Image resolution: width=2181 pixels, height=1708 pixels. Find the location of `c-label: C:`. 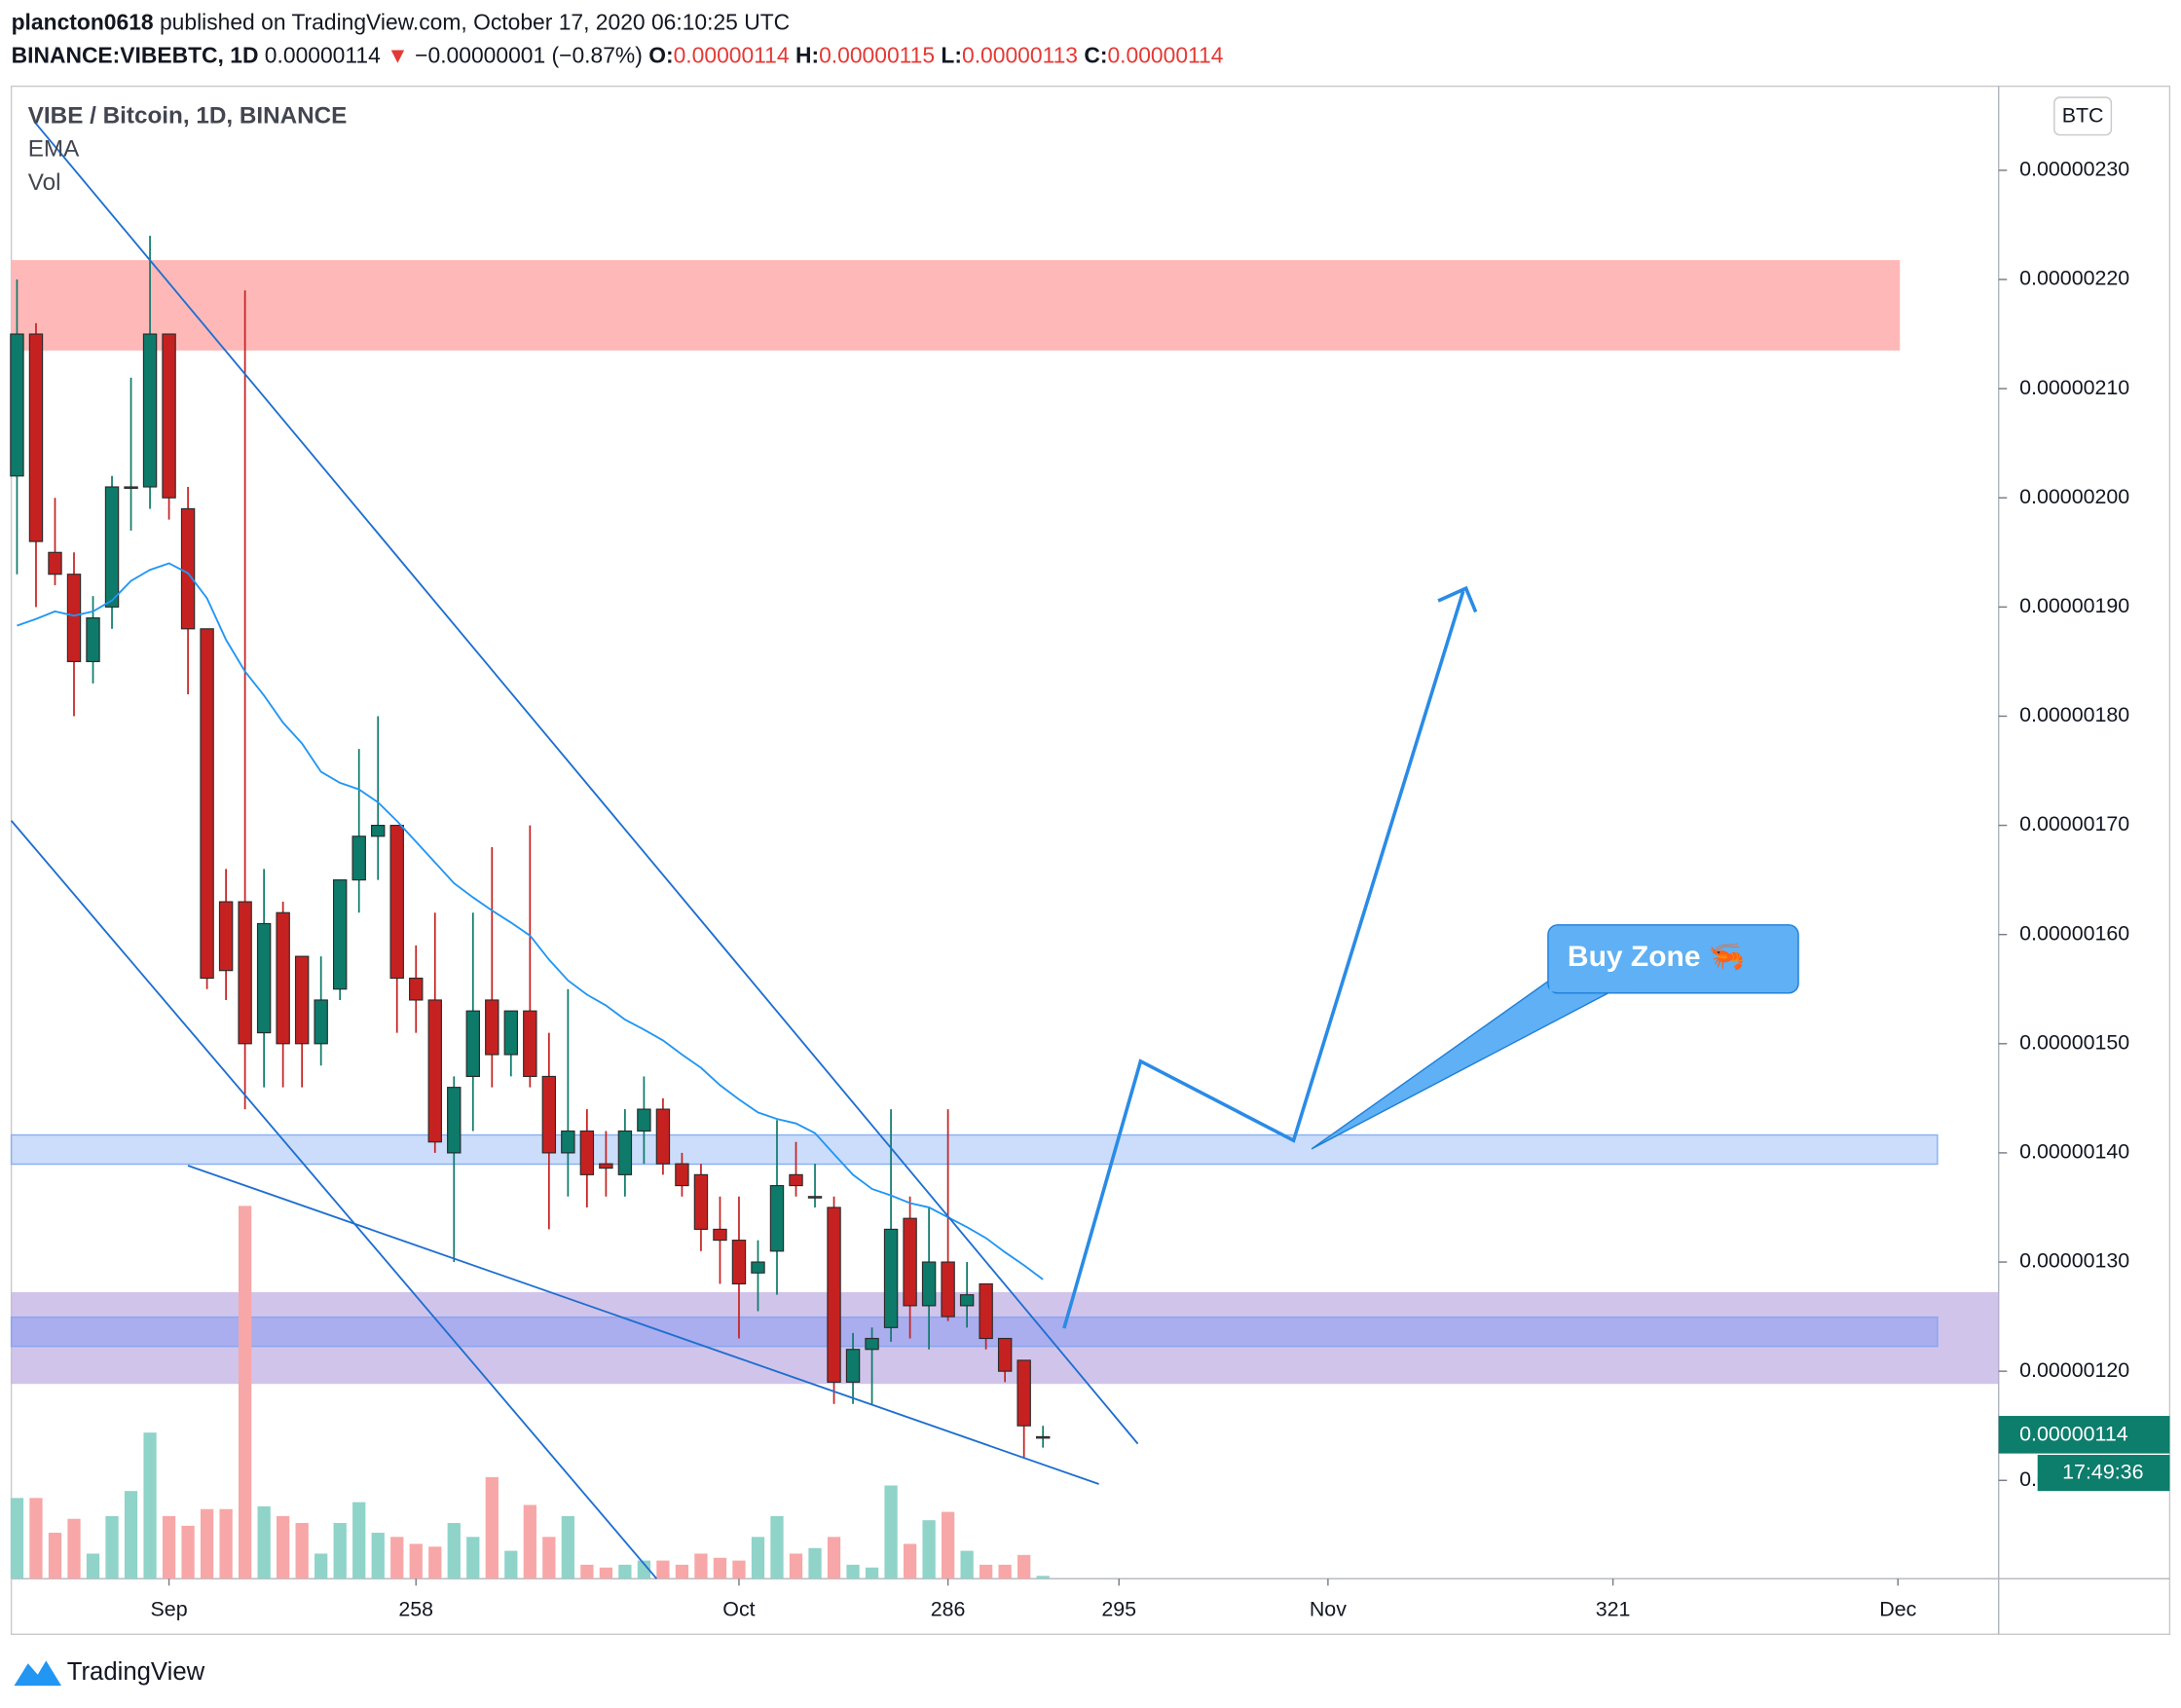

c-label: C: is located at coordinates (1095, 55).